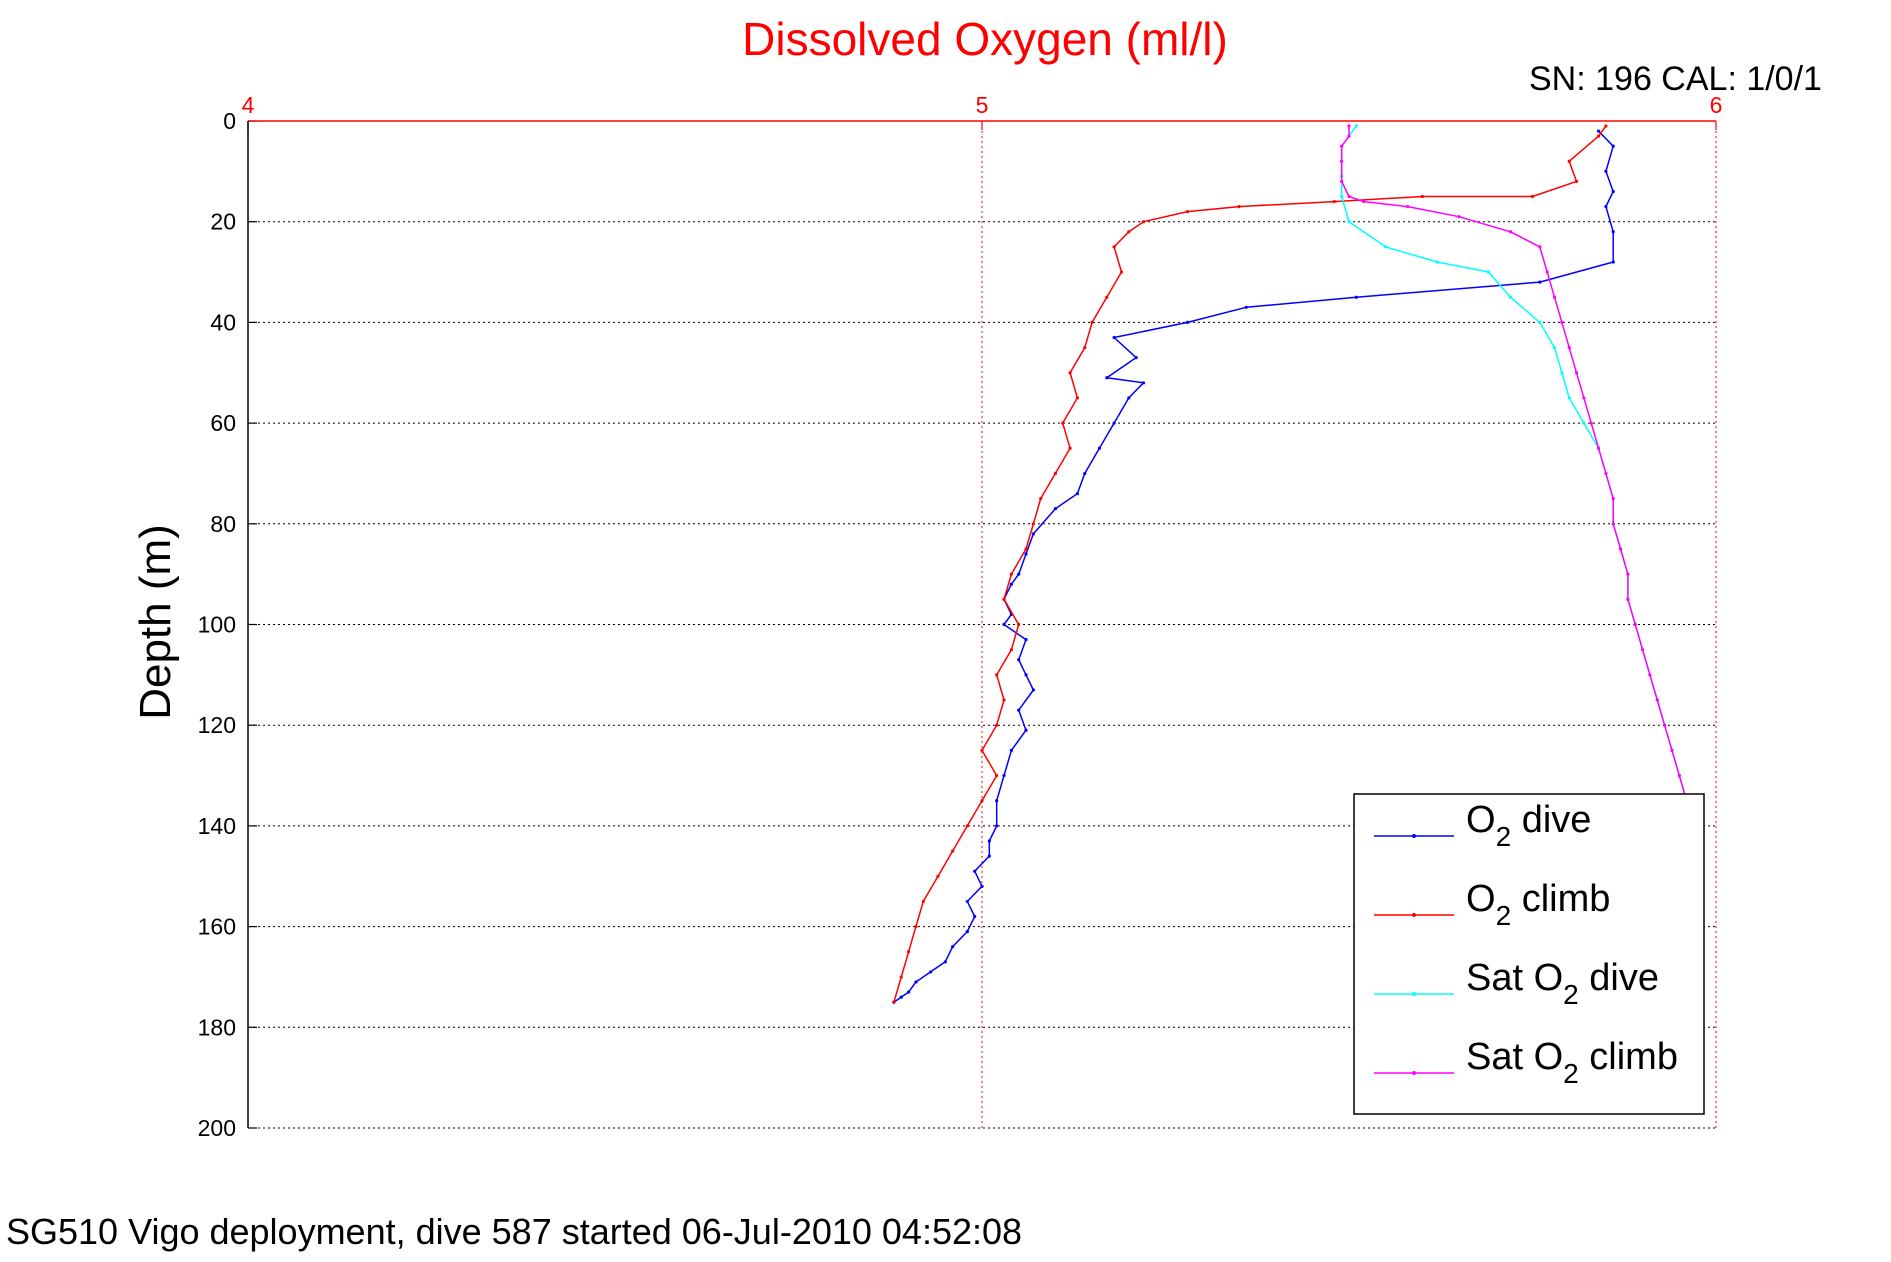 The height and width of the screenshot is (1262, 1891). Describe the element at coordinates (229, 121) in the screenshot. I see `y-tick-label: 0` at that location.